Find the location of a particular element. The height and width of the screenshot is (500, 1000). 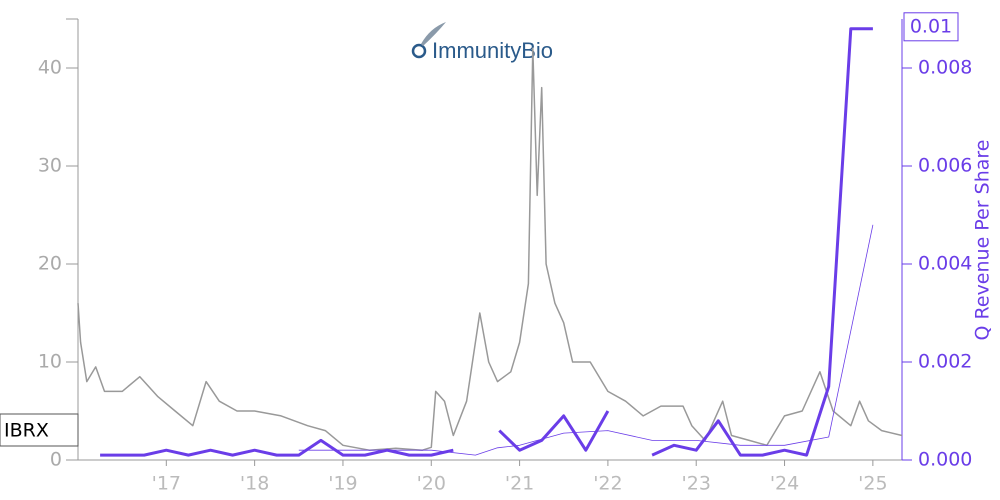

x-tick-label: '18 is located at coordinates (254, 484).